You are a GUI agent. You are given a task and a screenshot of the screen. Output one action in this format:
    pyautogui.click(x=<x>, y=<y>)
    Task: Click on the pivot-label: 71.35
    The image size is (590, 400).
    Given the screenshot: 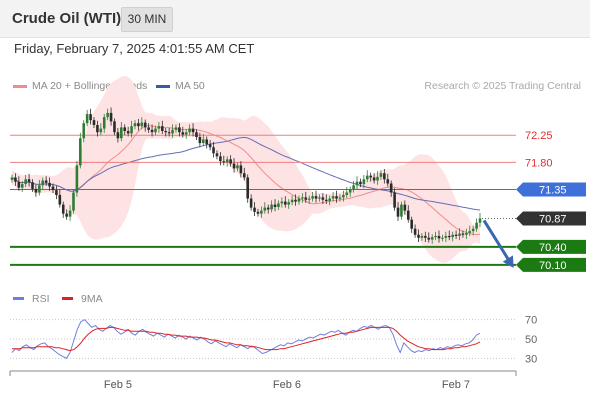 What is the action you would take?
    pyautogui.click(x=553, y=191)
    